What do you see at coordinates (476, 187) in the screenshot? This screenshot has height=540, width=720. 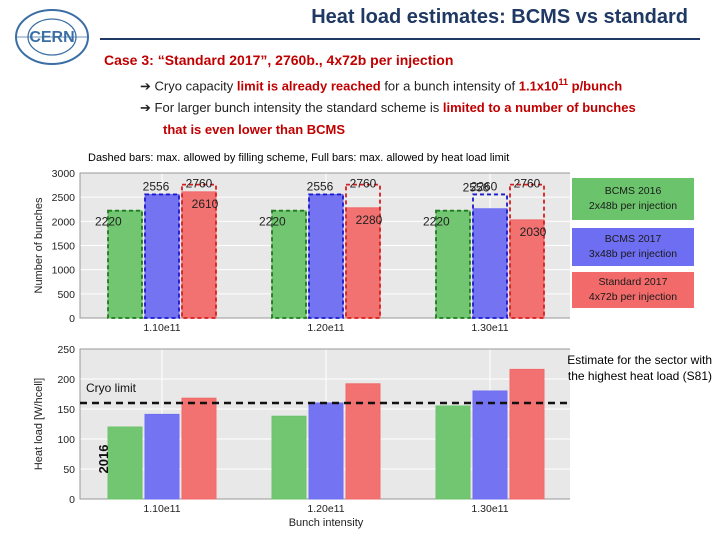 I see `limit-label-bcms2017: 2556` at bounding box center [476, 187].